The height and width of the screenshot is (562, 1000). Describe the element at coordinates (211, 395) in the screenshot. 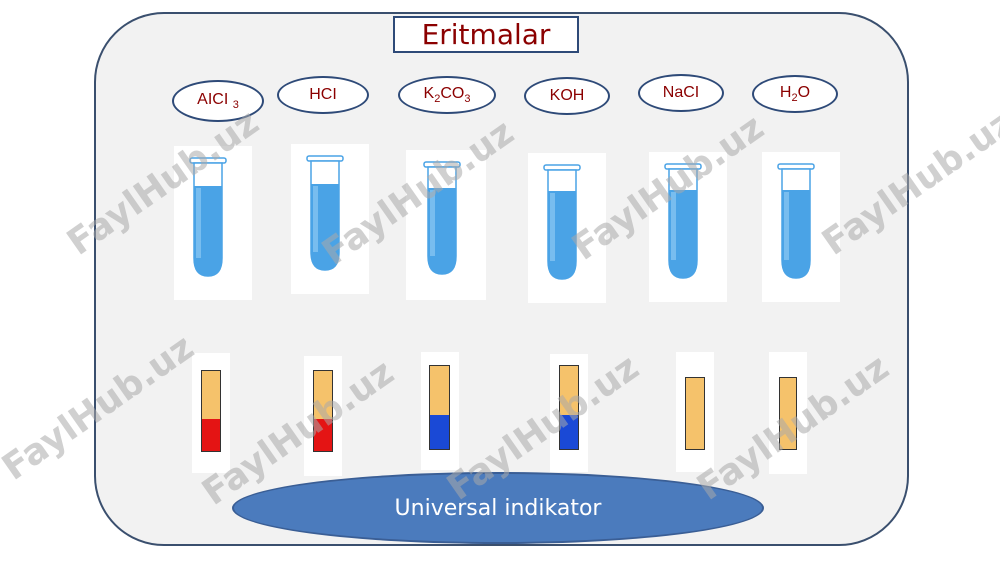

I see `strip-1-upper` at that location.